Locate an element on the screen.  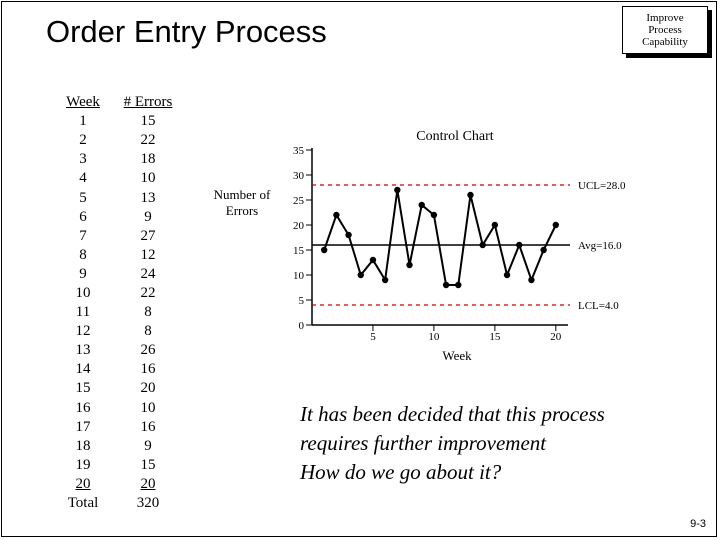
week-cell: 5 is located at coordinates (83, 197).